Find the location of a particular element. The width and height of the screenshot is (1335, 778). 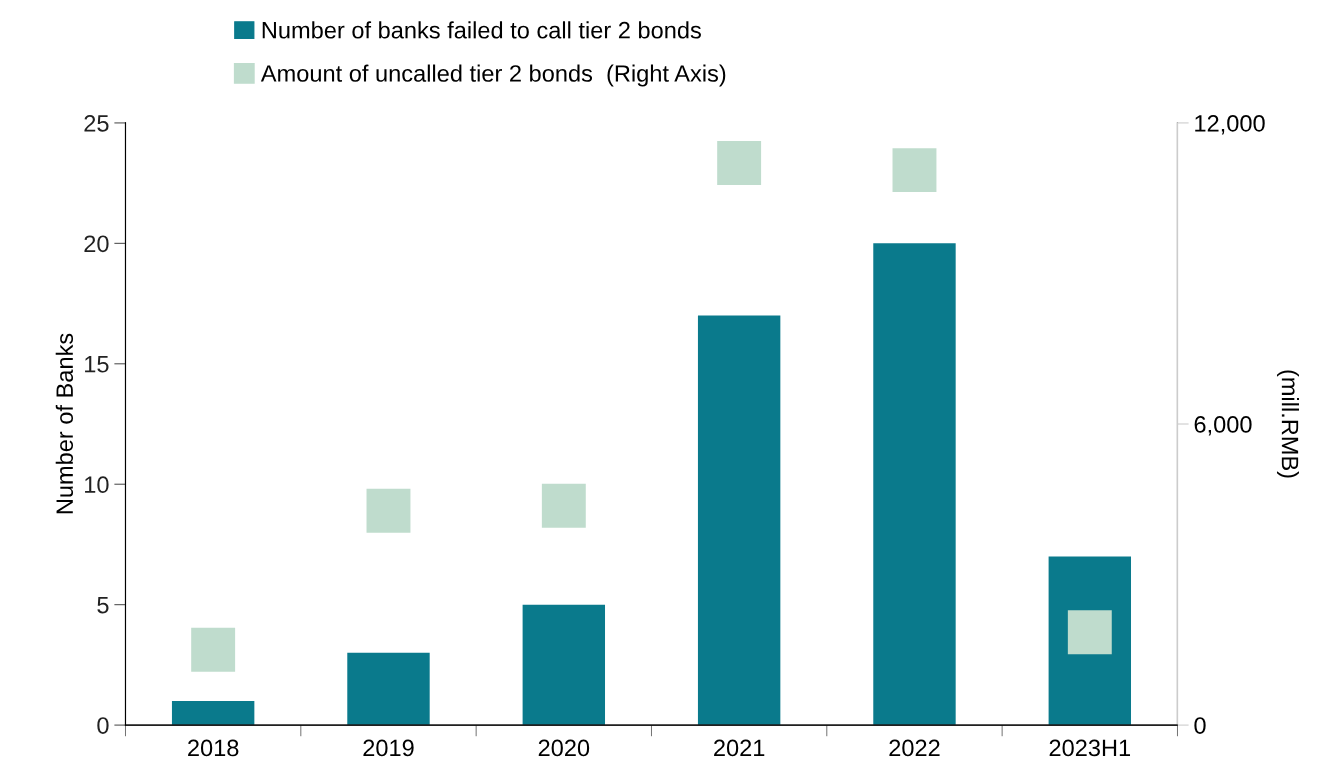

x-tick-label: 2021 is located at coordinates (739, 748).